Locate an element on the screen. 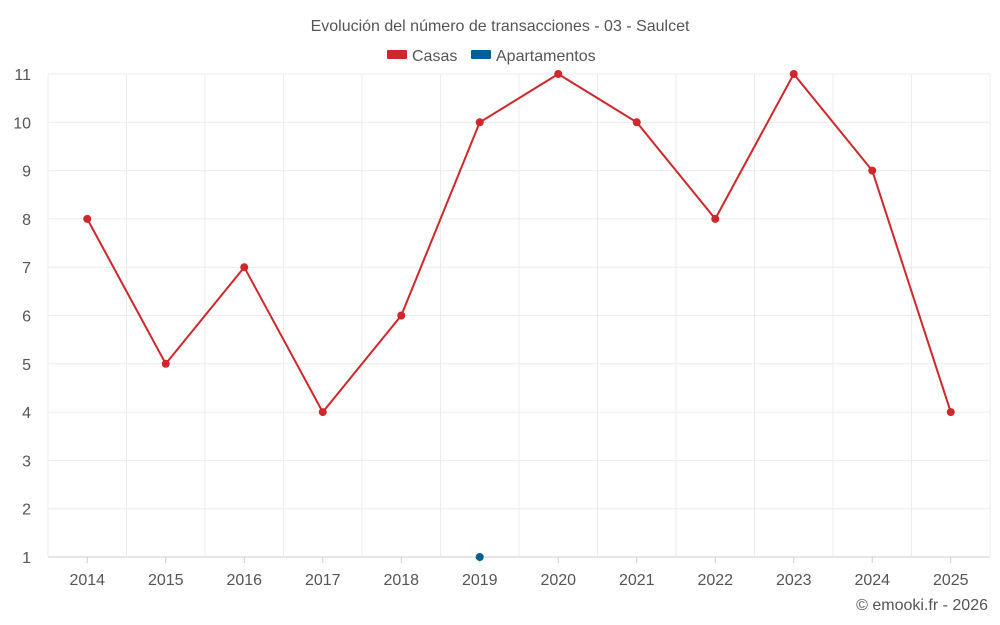 Image resolution: width=1000 pixels, height=625 pixels. x-tick-label: 2016 is located at coordinates (244, 580).